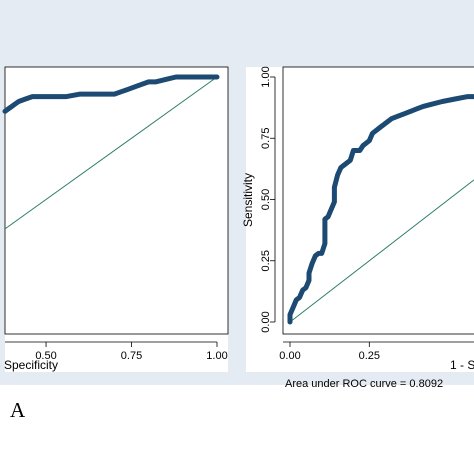 The image size is (474, 474). What do you see at coordinates (266, 138) in the screenshot?
I see `y-tick-label: 0.75` at bounding box center [266, 138].